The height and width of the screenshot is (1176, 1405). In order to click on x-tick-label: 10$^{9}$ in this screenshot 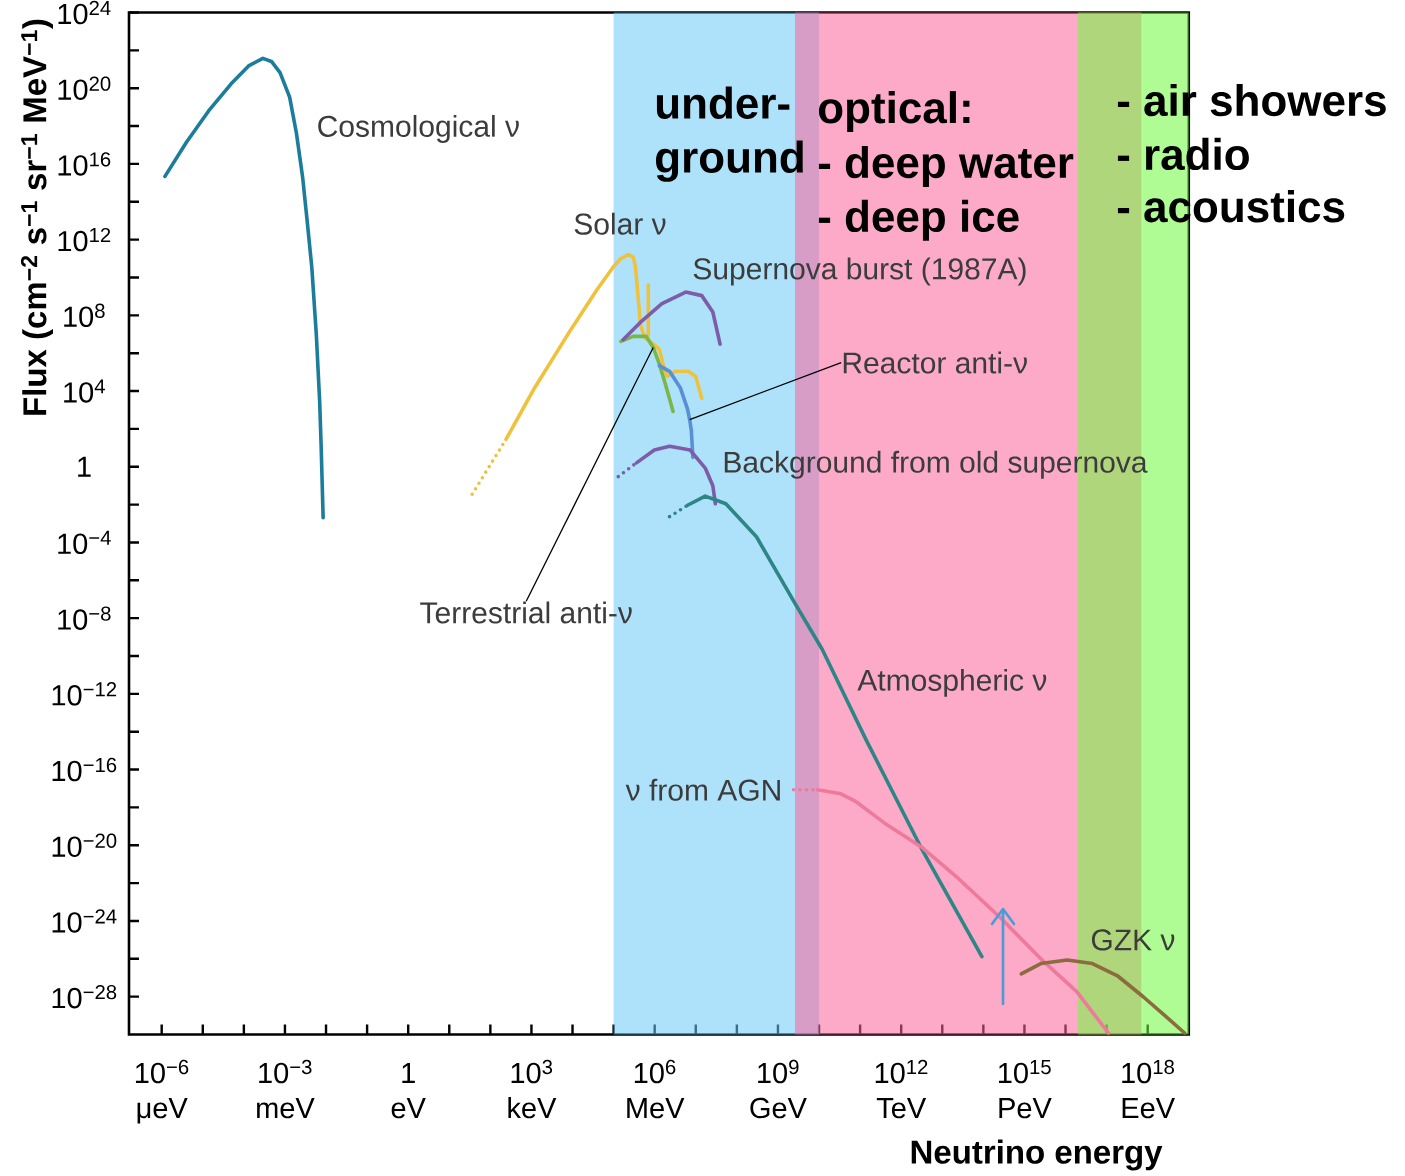, I will do `click(778, 1071)`.